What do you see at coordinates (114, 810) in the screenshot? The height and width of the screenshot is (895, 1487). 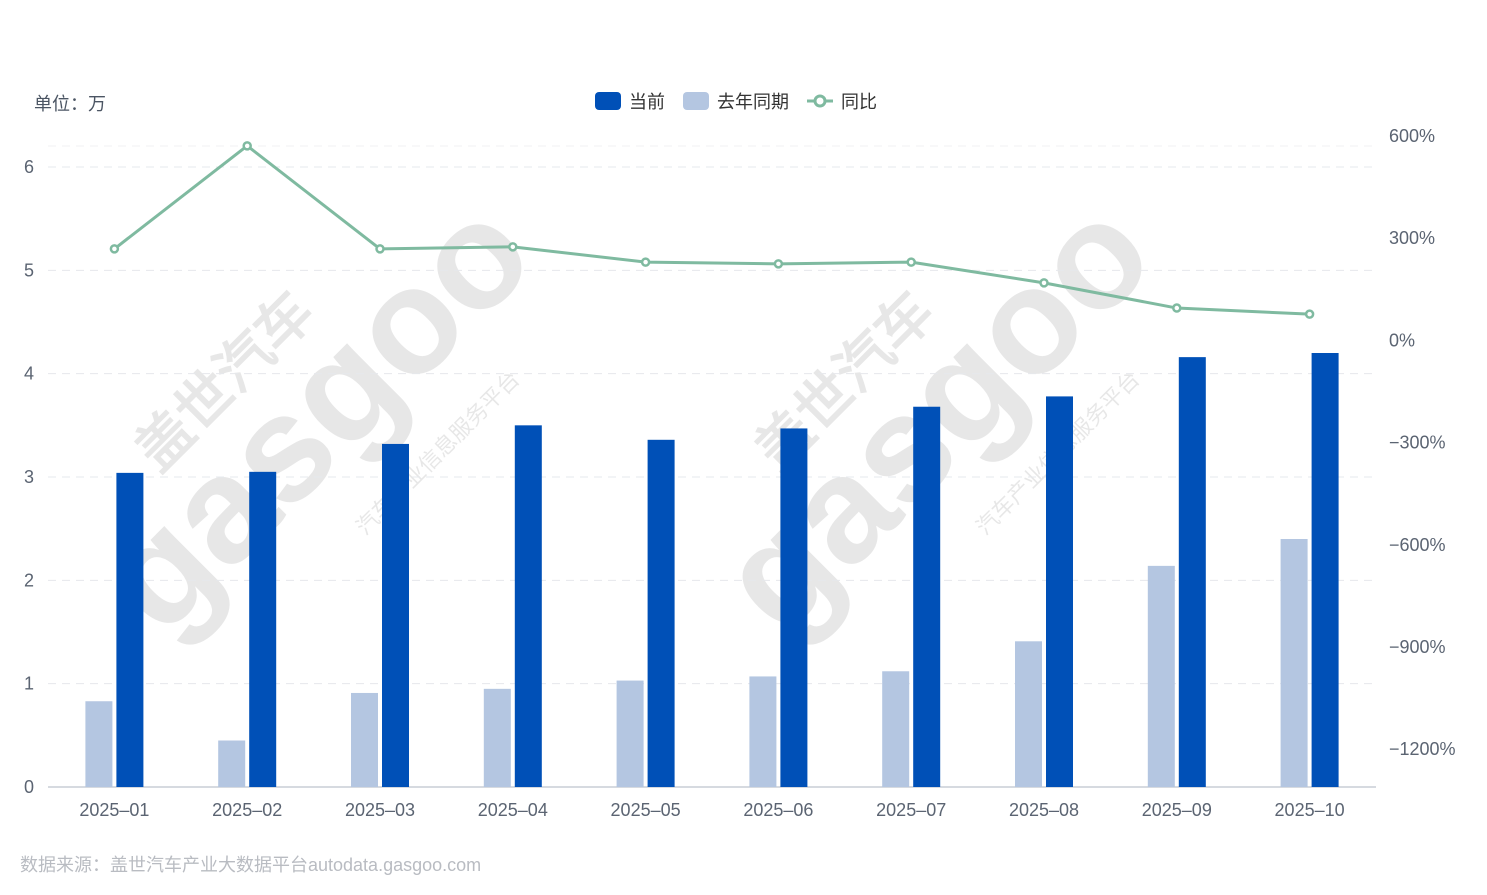 I see `x-tick-label: 2025–01` at bounding box center [114, 810].